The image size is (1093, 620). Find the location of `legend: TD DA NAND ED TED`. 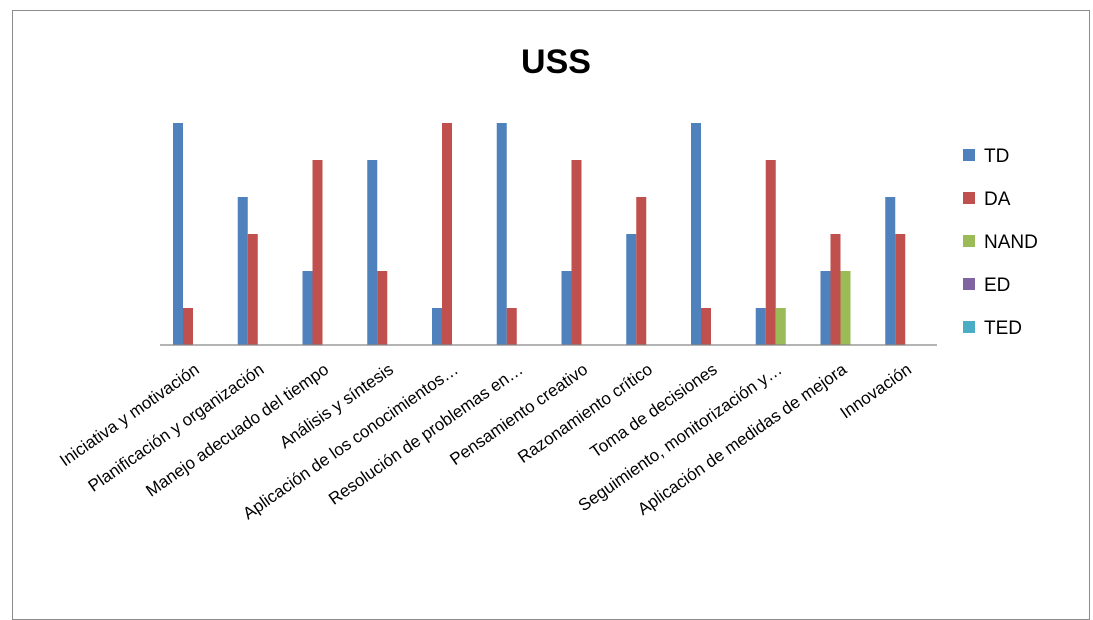

legend: TD DA NAND ED TED is located at coordinates (1000, 242).